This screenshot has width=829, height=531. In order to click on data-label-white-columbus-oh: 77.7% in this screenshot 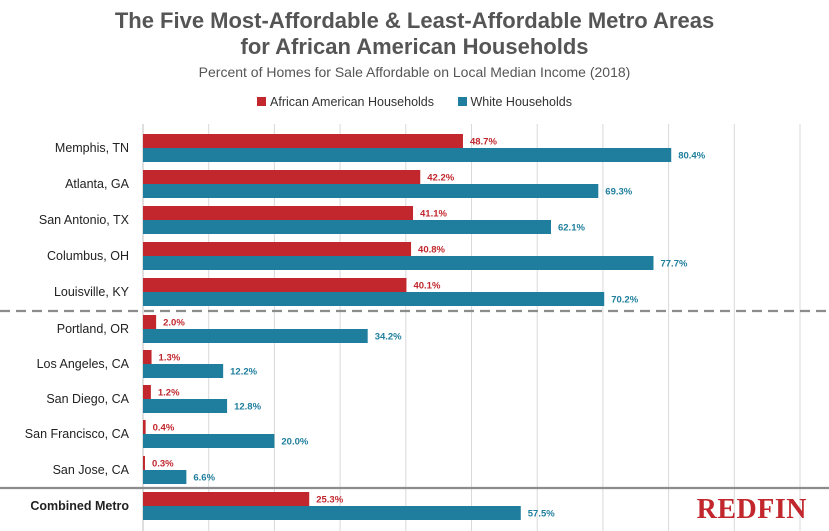, I will do `click(673, 264)`.